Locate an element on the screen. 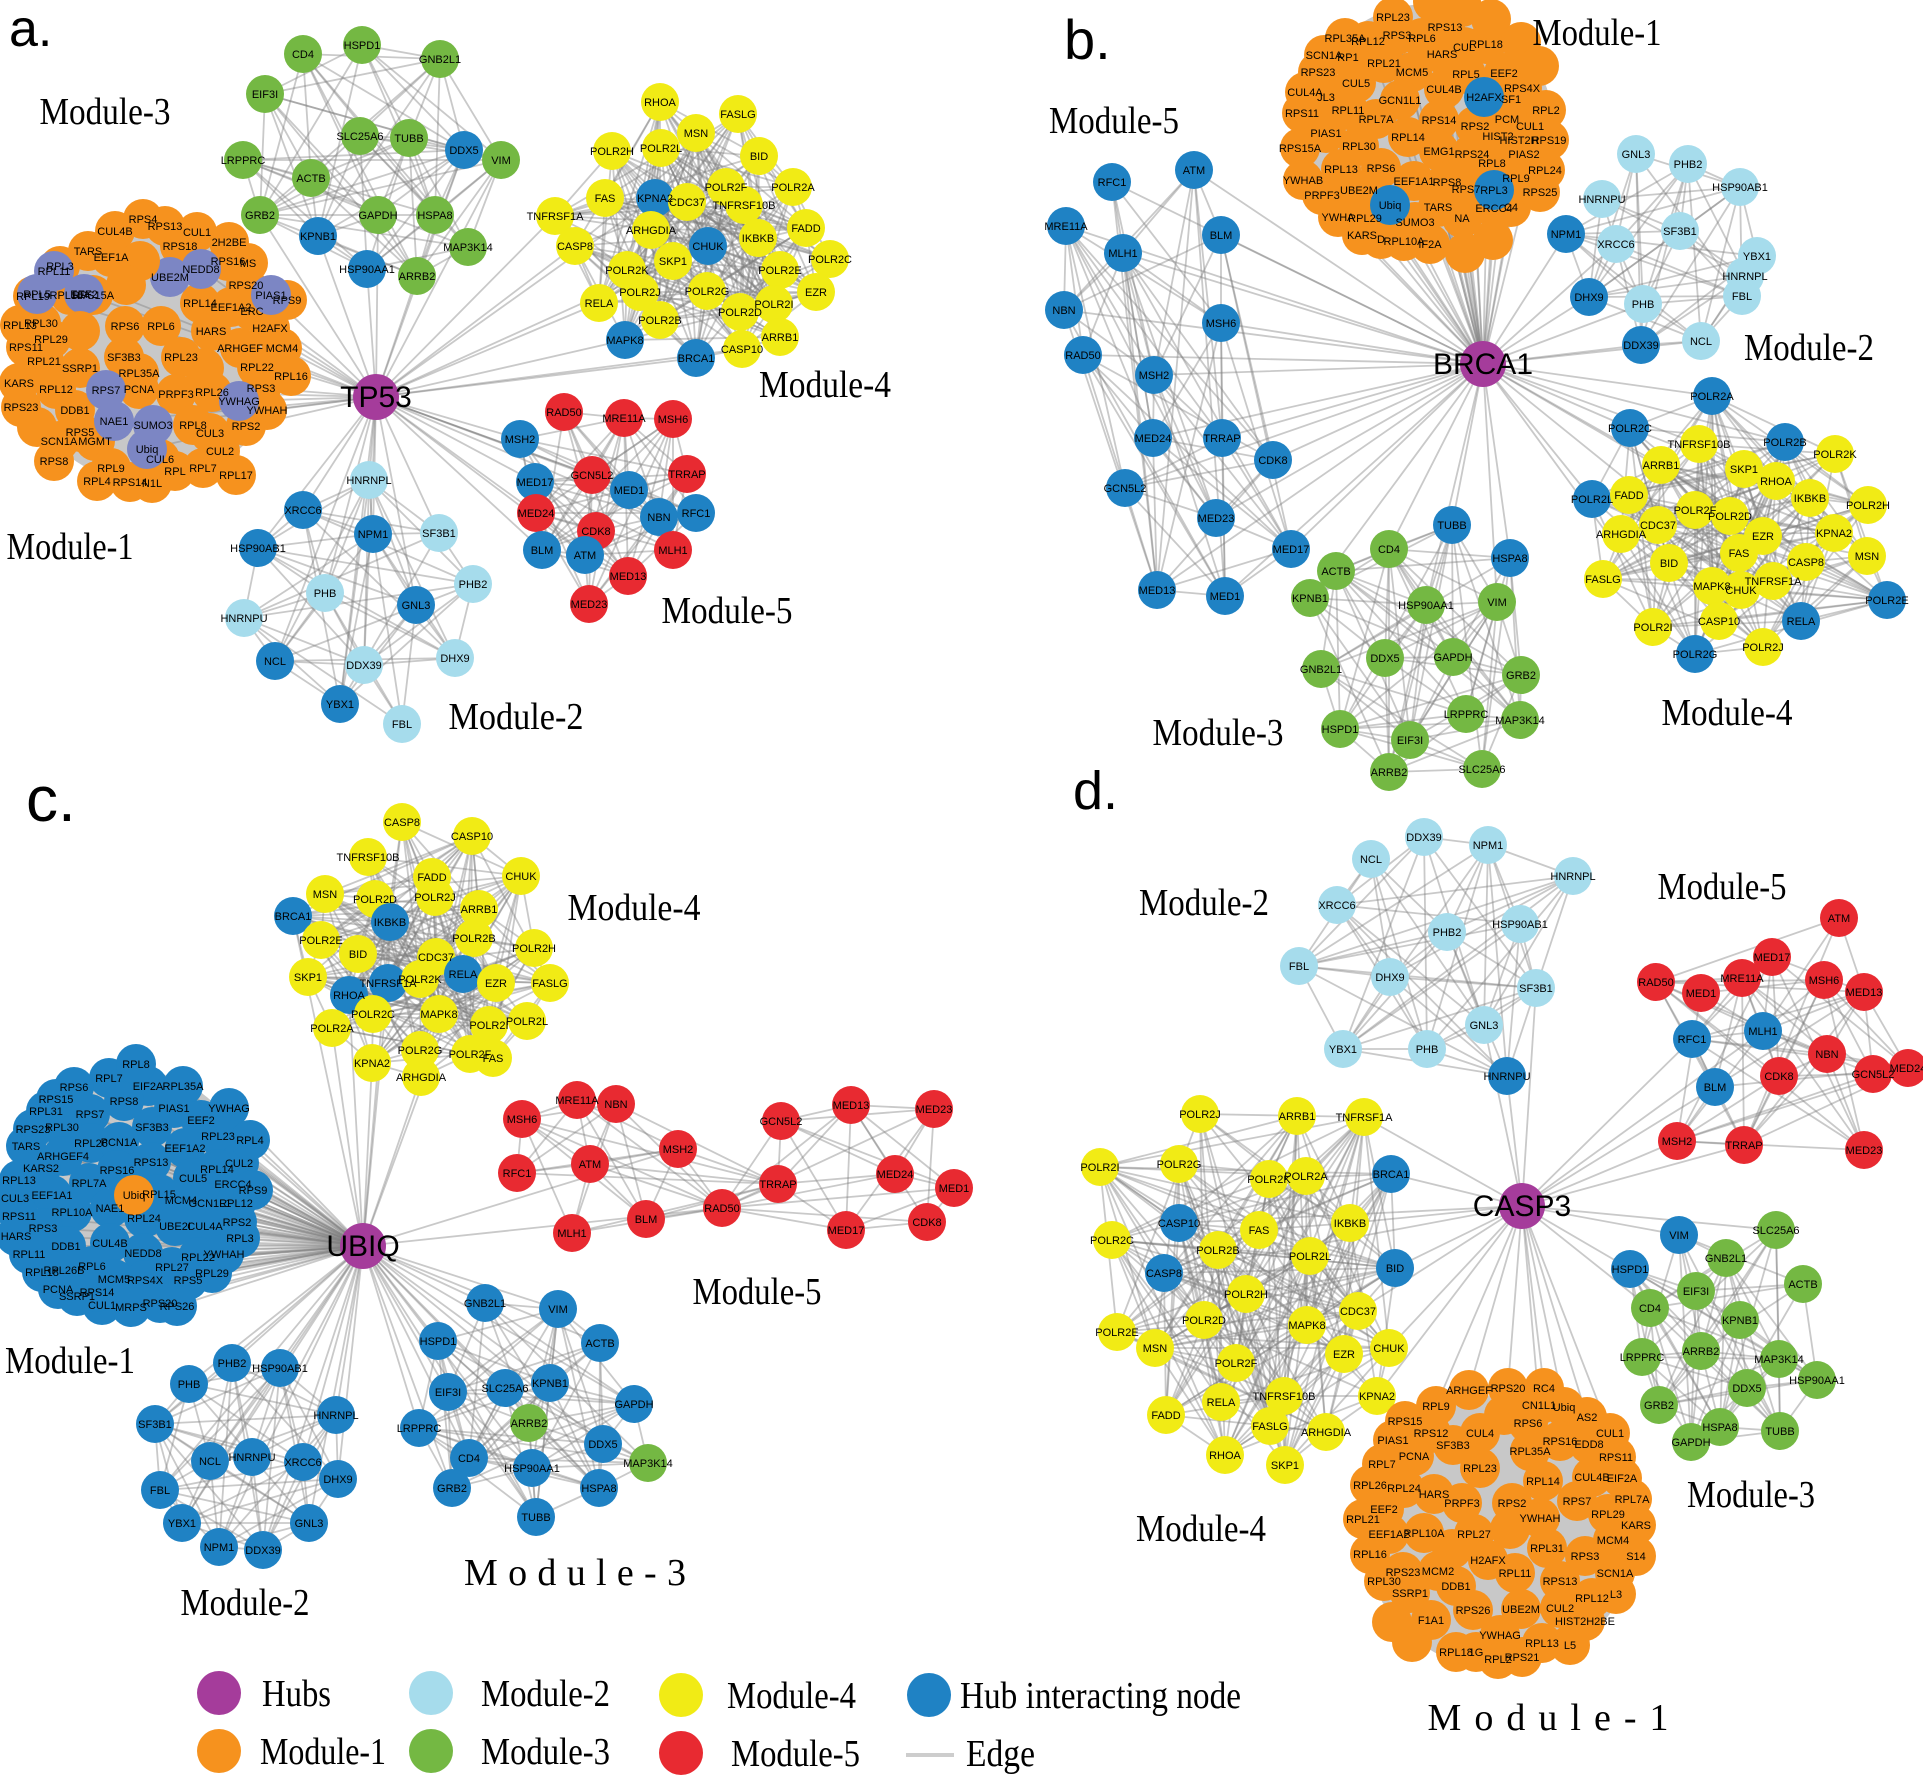 The image size is (1923, 1780). svg-text: RPL23 is located at coordinates (1480, 1469).